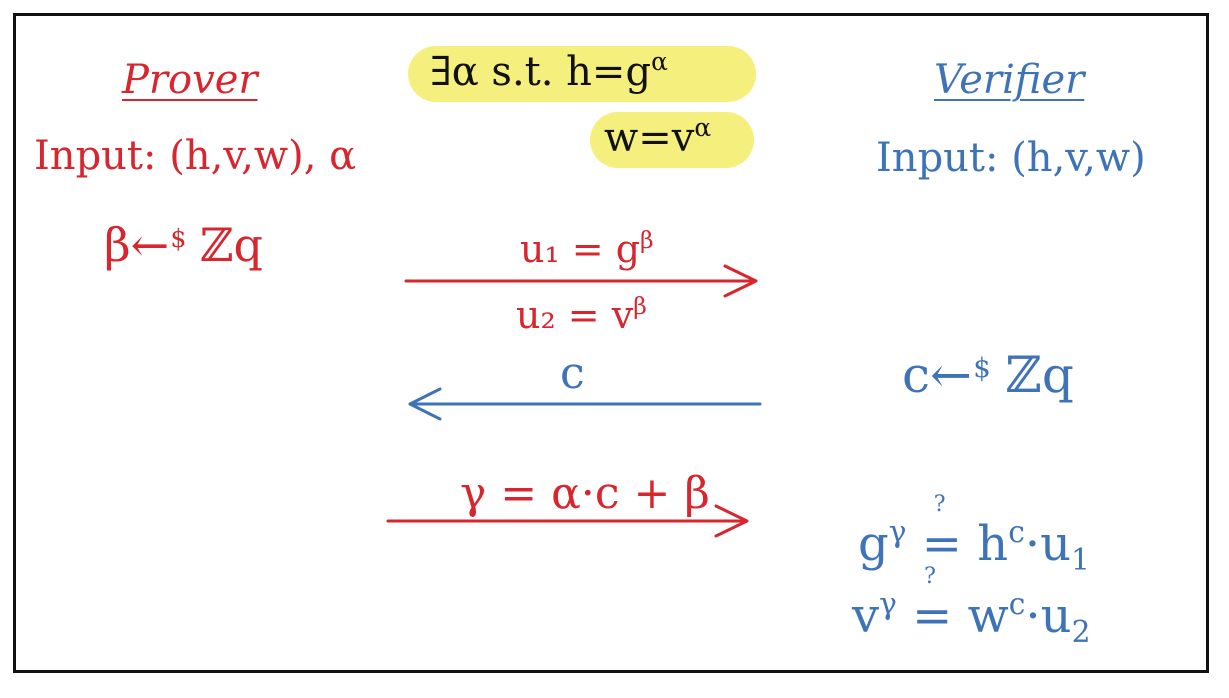  Describe the element at coordinates (703, 128) in the screenshot. I see `statement-alpha-exp-2: α` at that location.